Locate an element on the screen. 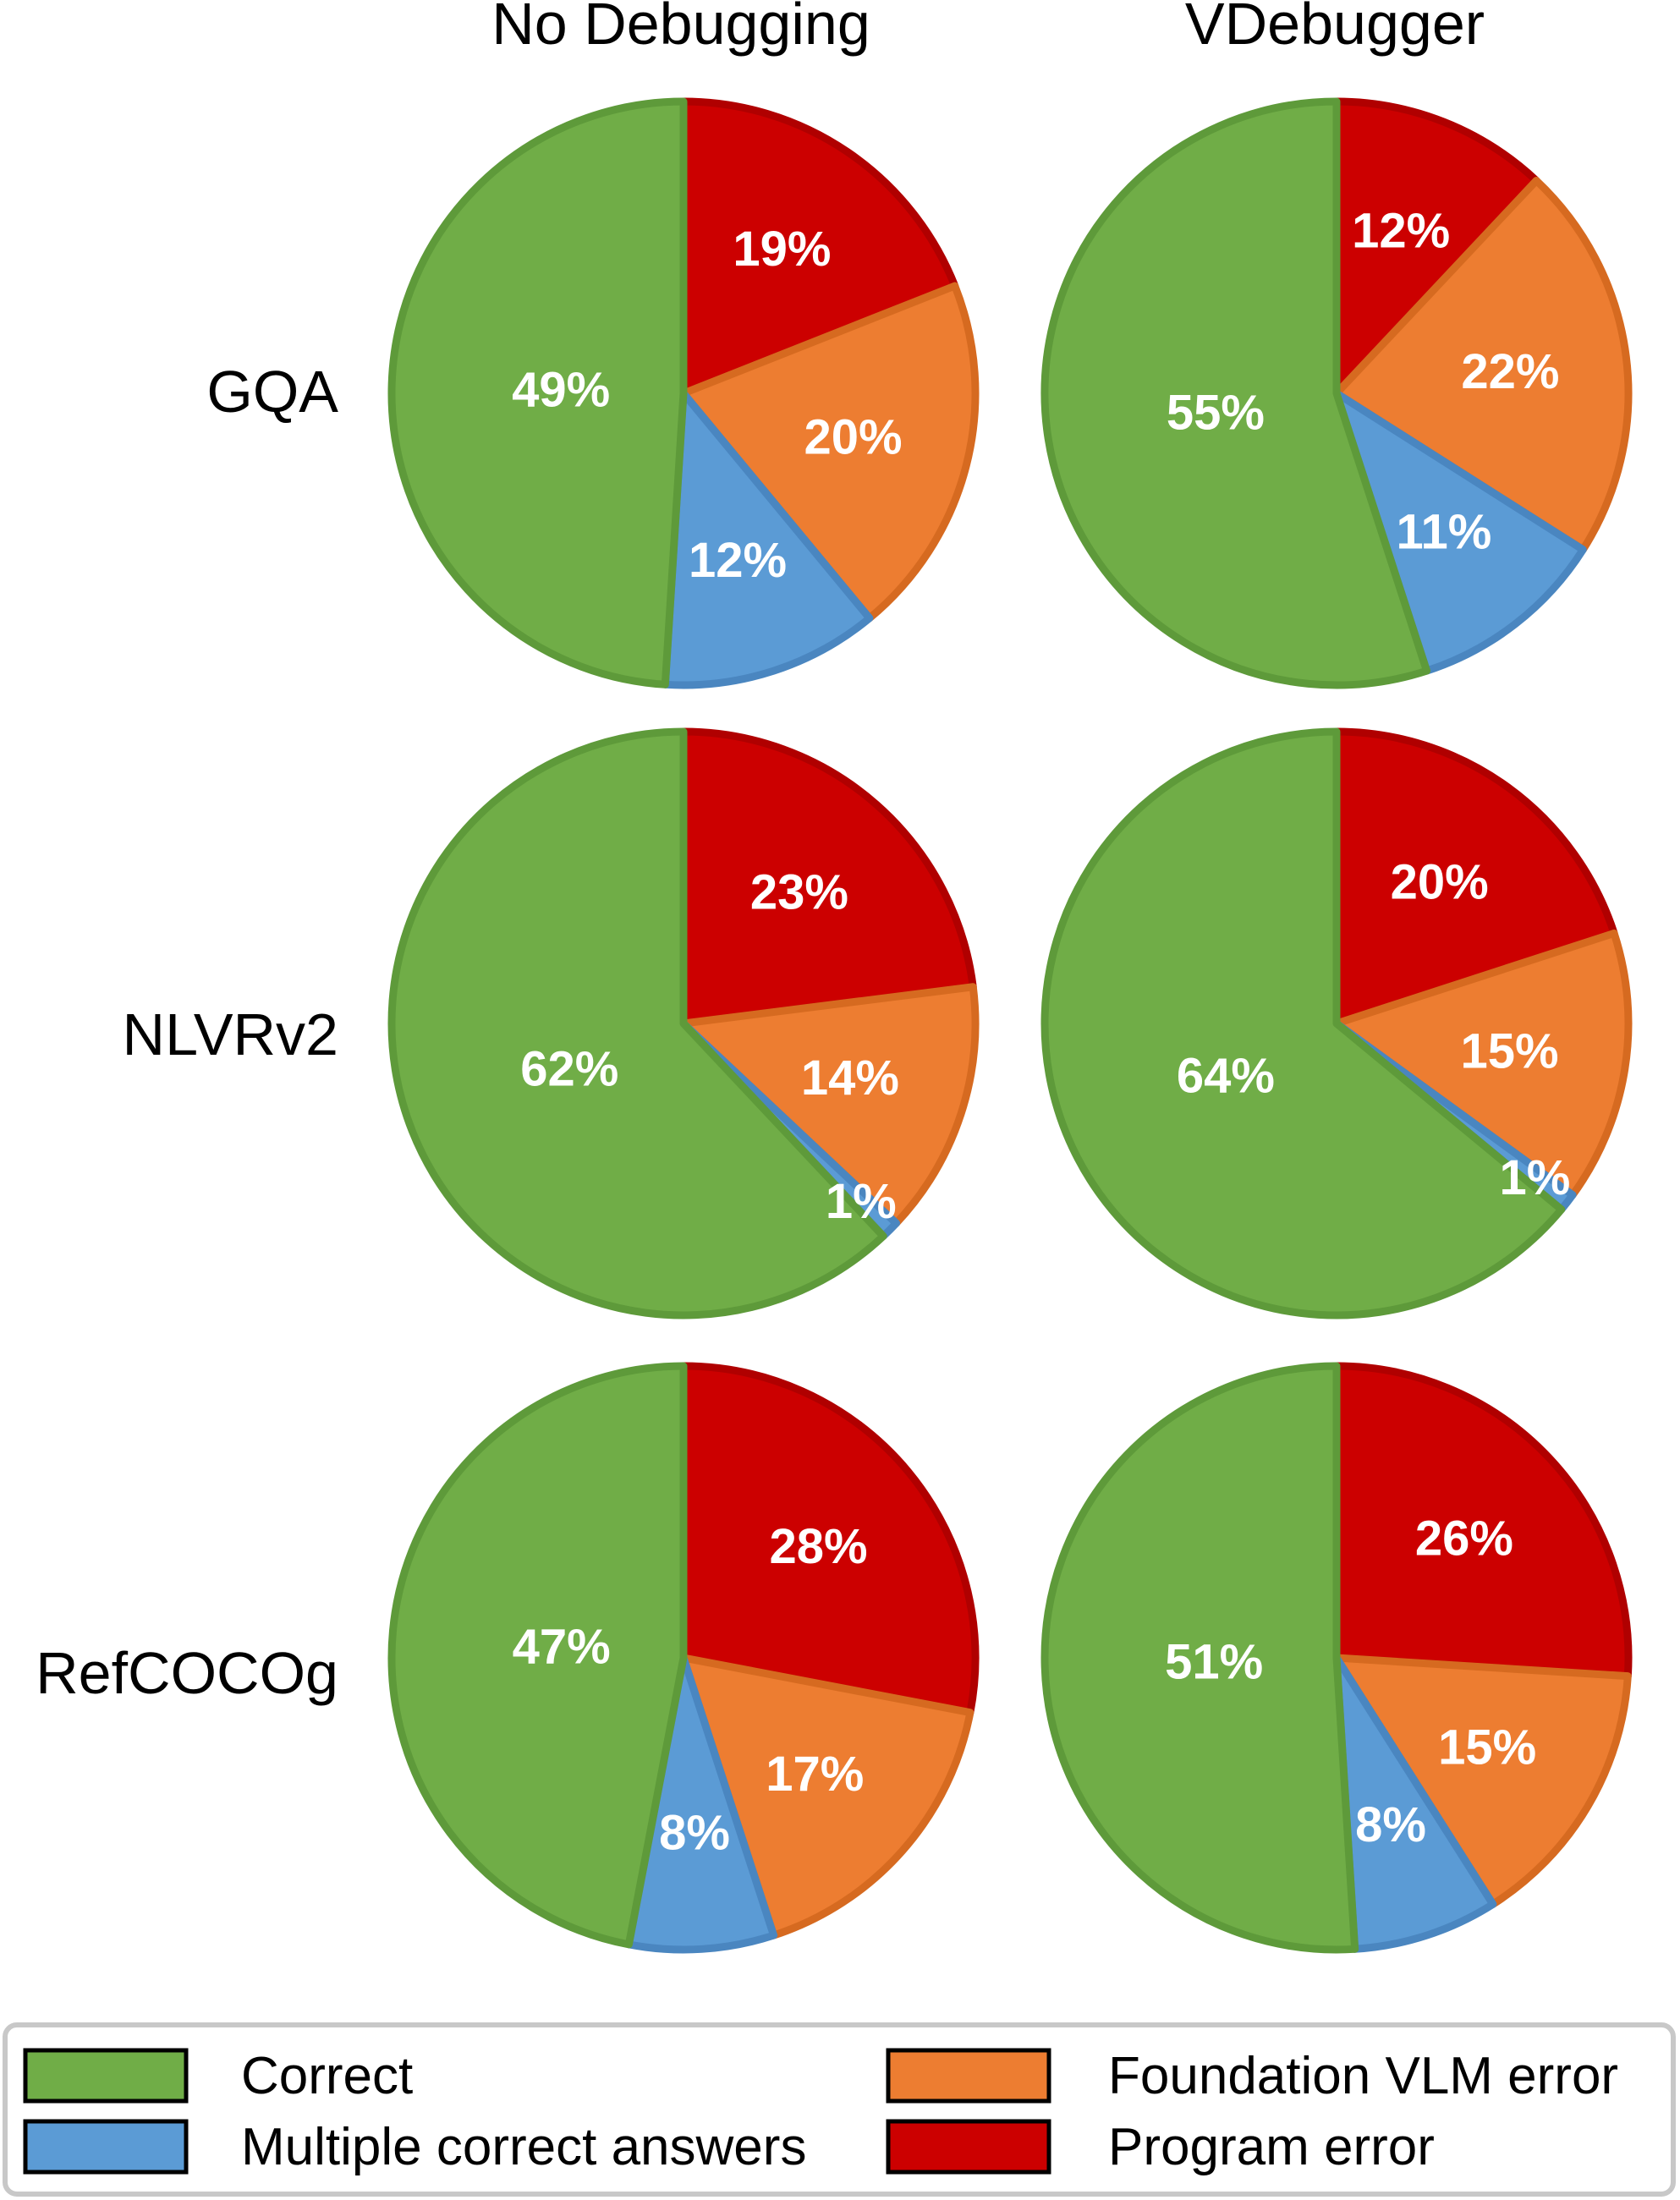  row-label-refcocog: RefCOCOg is located at coordinates (187, 1673).